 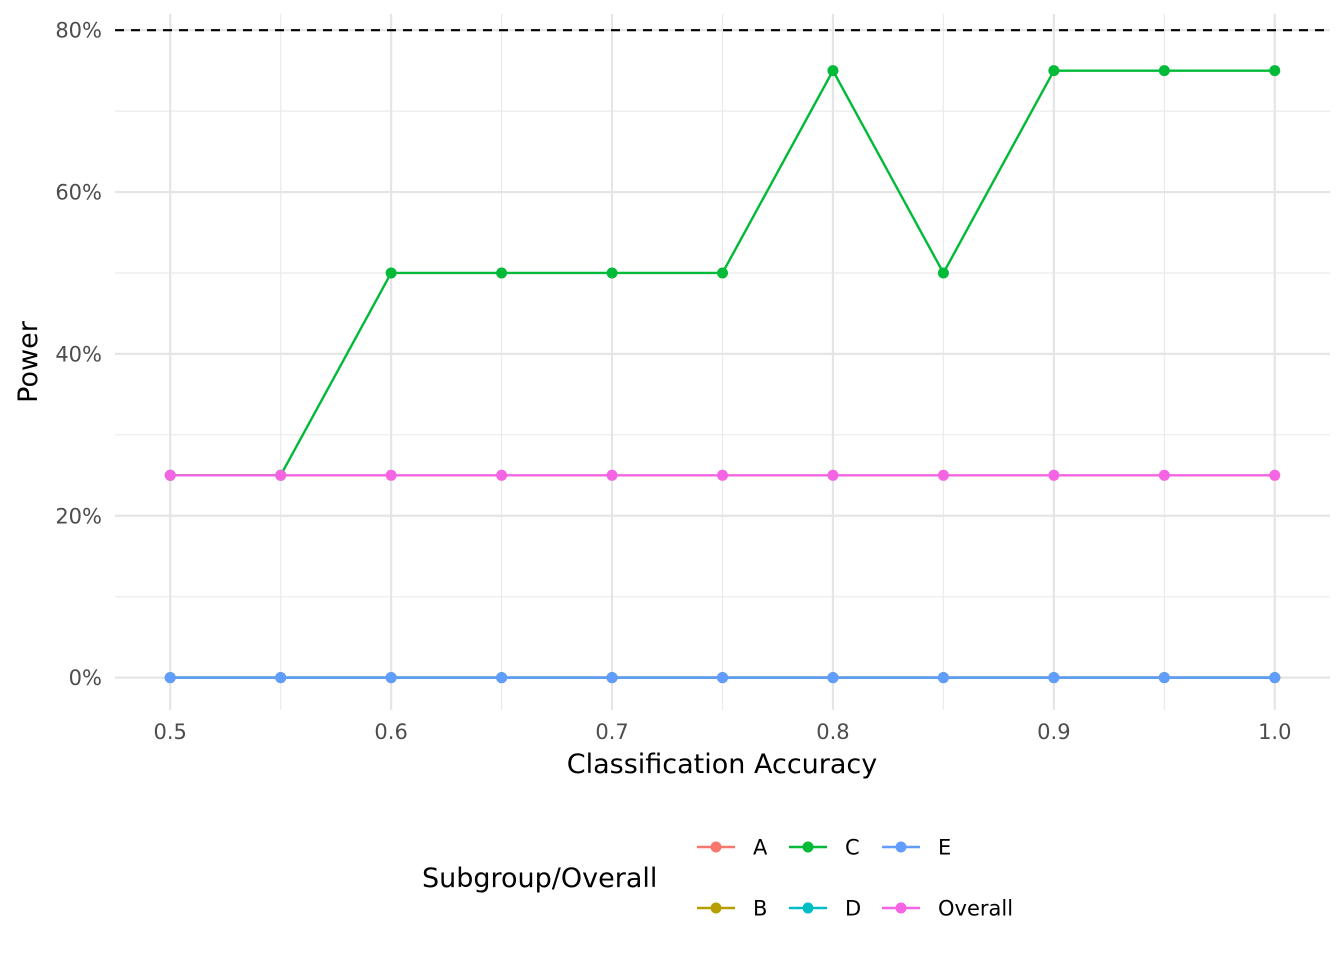 What do you see at coordinates (722, 764) in the screenshot?
I see `x-axis-title: Classification Accuracy` at bounding box center [722, 764].